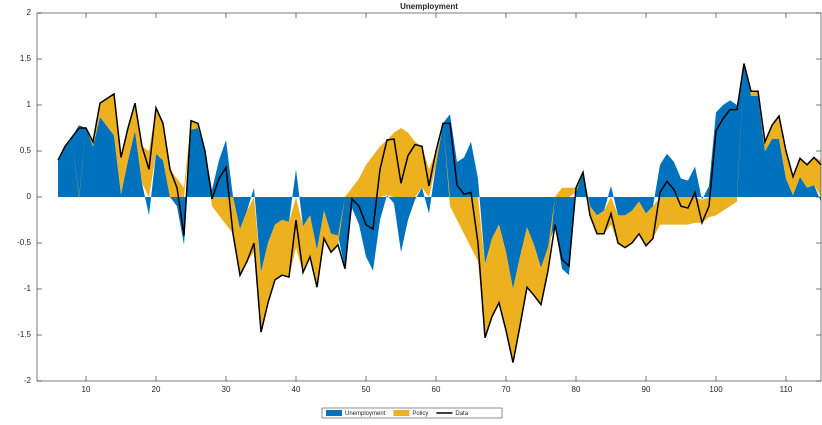 The image size is (822, 425). I want to click on y-tick-label: -1, so click(28, 288).